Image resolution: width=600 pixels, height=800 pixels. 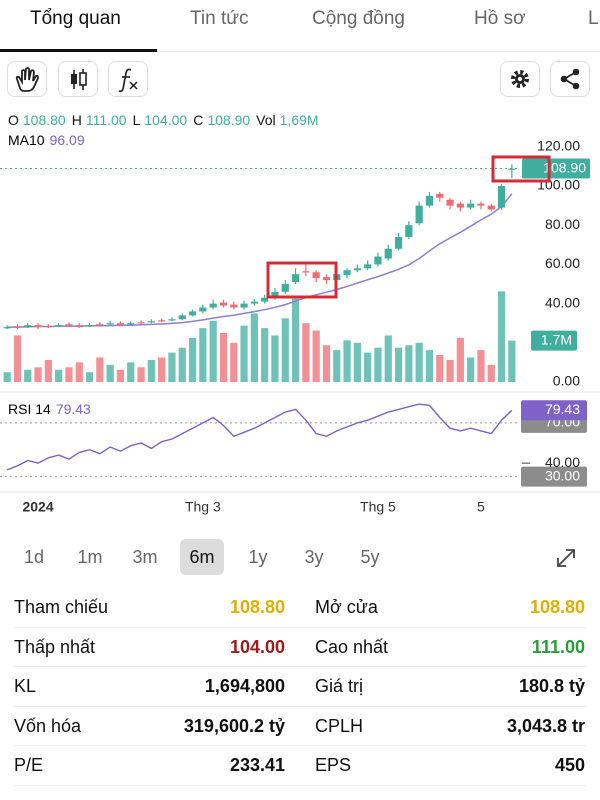 I want to click on stat-value: 111.00, so click(x=558, y=646).